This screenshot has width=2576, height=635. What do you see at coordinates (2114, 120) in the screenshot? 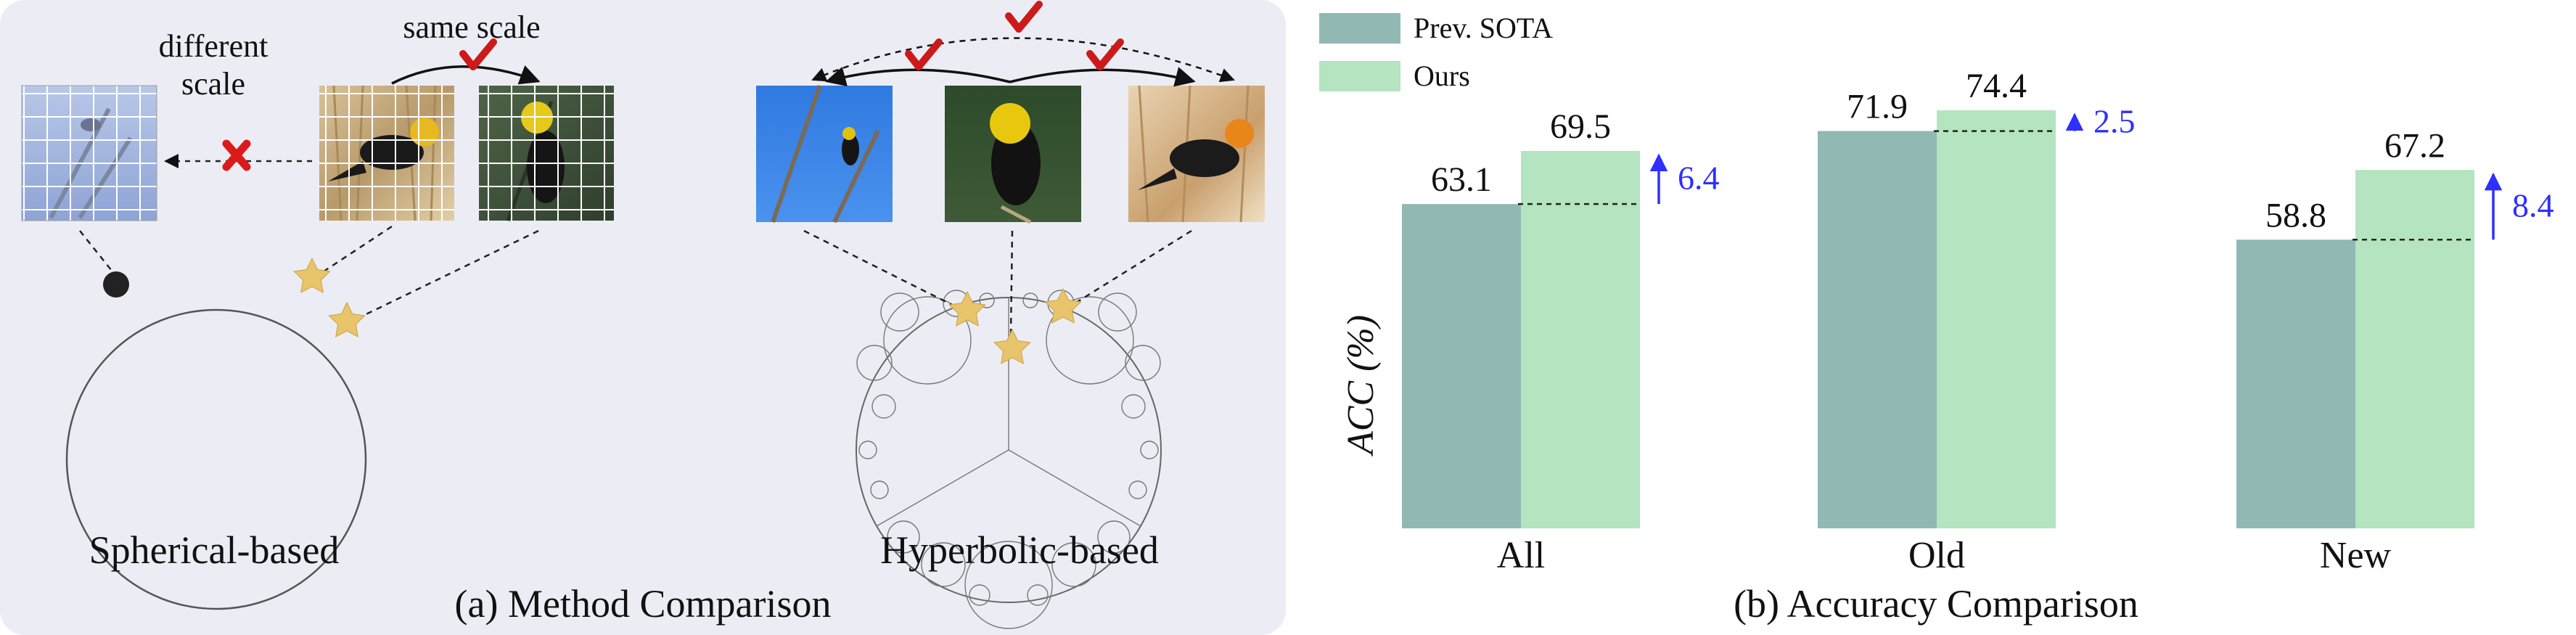
I see `improvement-label-old: 2.5` at bounding box center [2114, 120].